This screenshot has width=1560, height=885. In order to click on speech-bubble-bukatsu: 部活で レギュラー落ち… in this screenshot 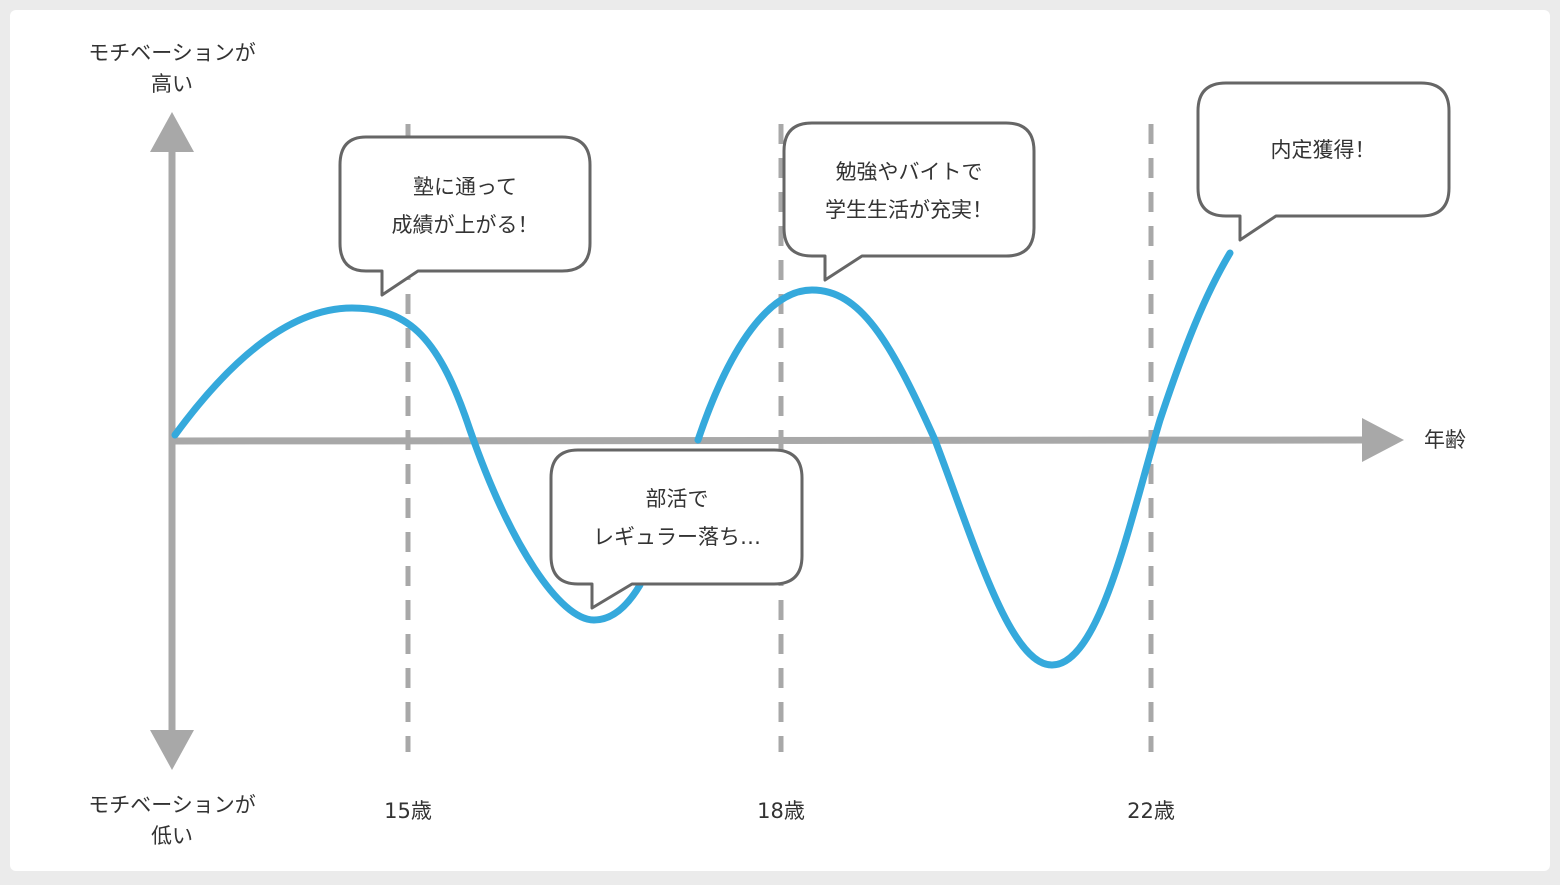, I will do `click(676, 529)`.